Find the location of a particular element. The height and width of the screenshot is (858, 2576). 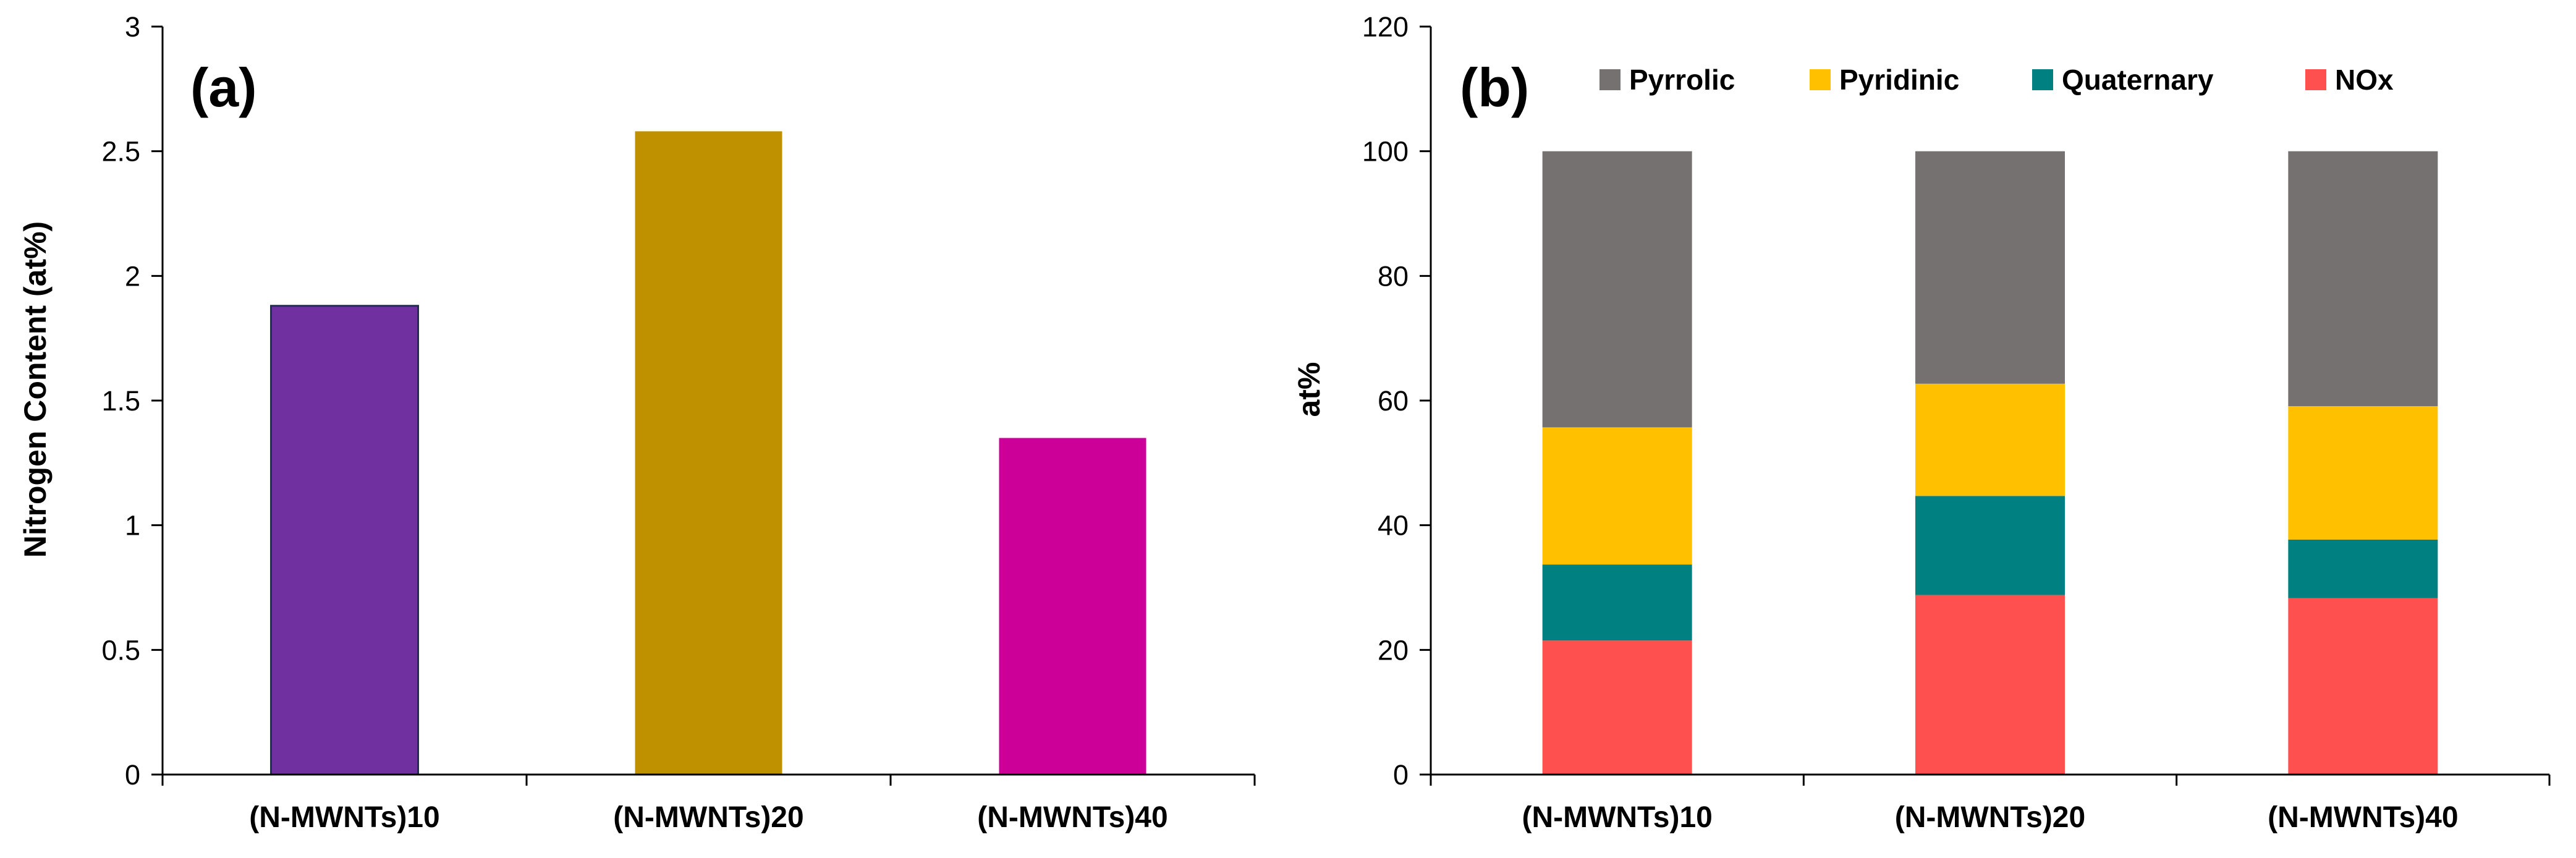

chart-a-x-tick-label: (N-MWNTs)40 is located at coordinates (1072, 817).